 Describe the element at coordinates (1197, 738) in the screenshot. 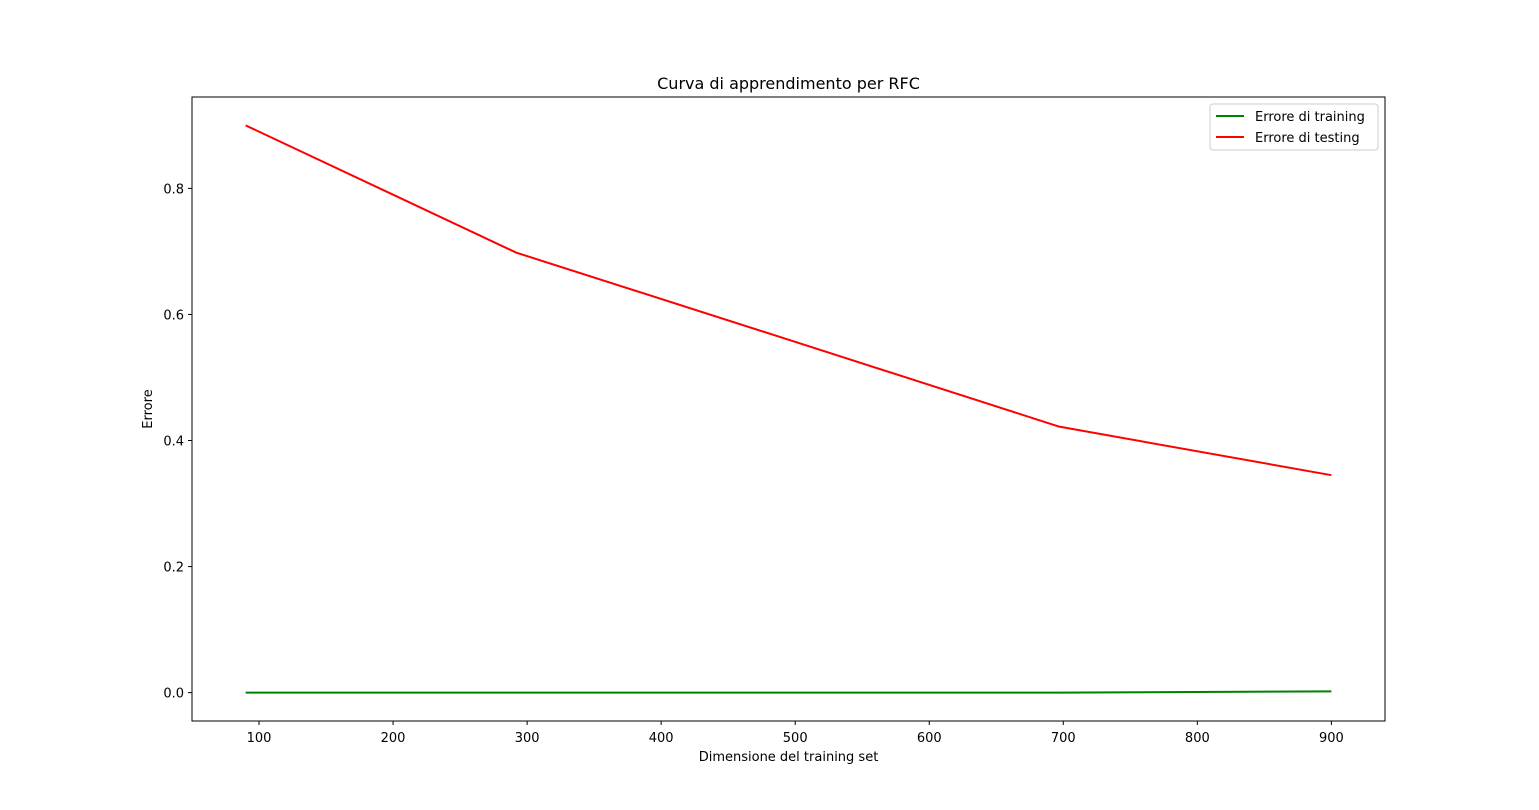

I see `x-tick-label: 800` at that location.